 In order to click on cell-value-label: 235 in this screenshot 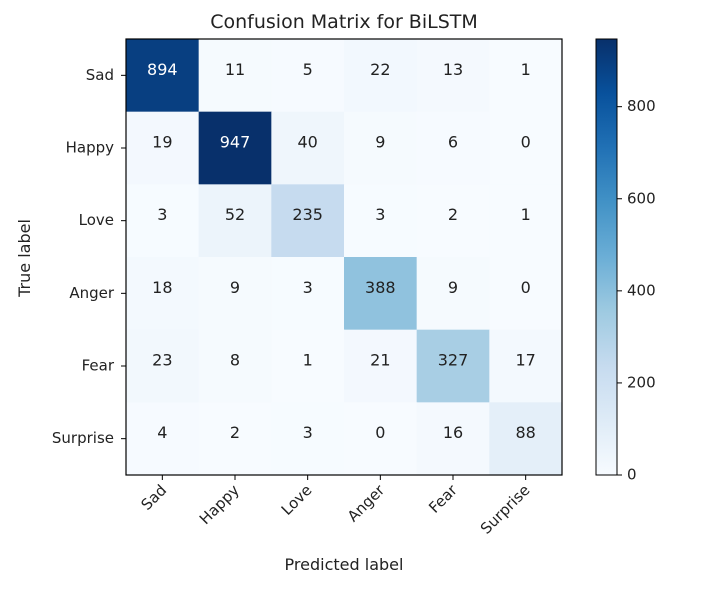, I will do `click(307, 214)`.